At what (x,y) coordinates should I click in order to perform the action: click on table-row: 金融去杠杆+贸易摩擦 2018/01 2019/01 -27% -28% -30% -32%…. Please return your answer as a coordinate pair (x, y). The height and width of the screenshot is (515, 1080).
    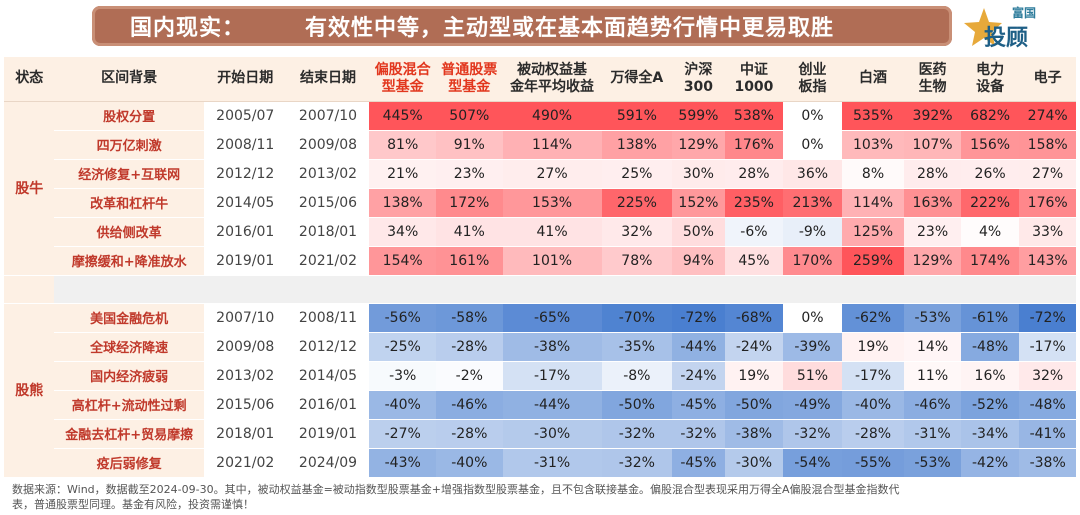
    Looking at the image, I should click on (540, 434).